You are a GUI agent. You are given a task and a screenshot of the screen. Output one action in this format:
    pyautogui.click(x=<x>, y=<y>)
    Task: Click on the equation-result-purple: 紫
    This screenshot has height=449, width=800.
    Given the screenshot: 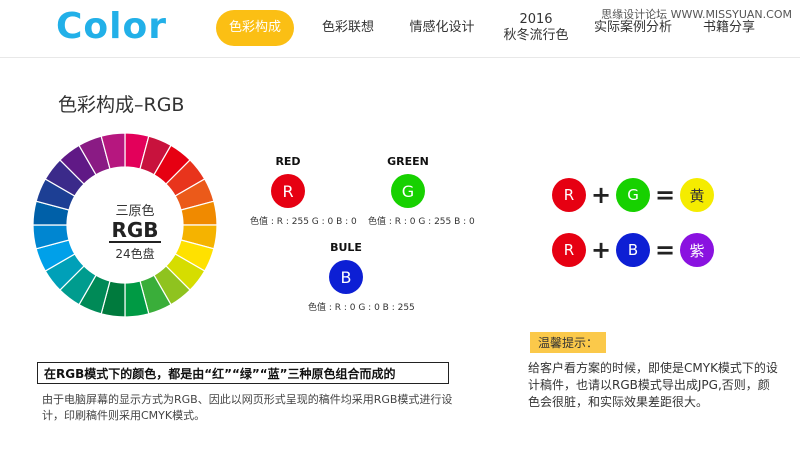 What is the action you would take?
    pyautogui.click(x=697, y=250)
    